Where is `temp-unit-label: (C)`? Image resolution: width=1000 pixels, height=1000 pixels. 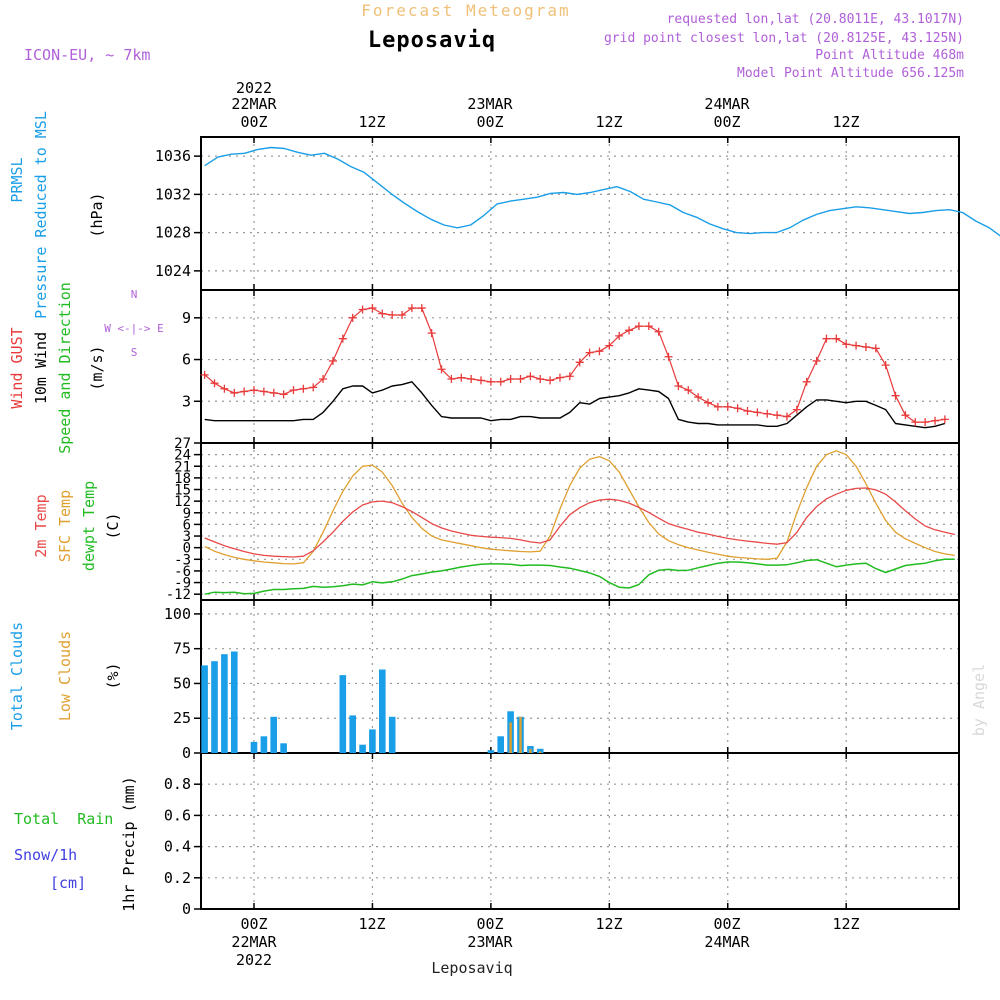 temp-unit-label: (C) is located at coordinates (113, 525).